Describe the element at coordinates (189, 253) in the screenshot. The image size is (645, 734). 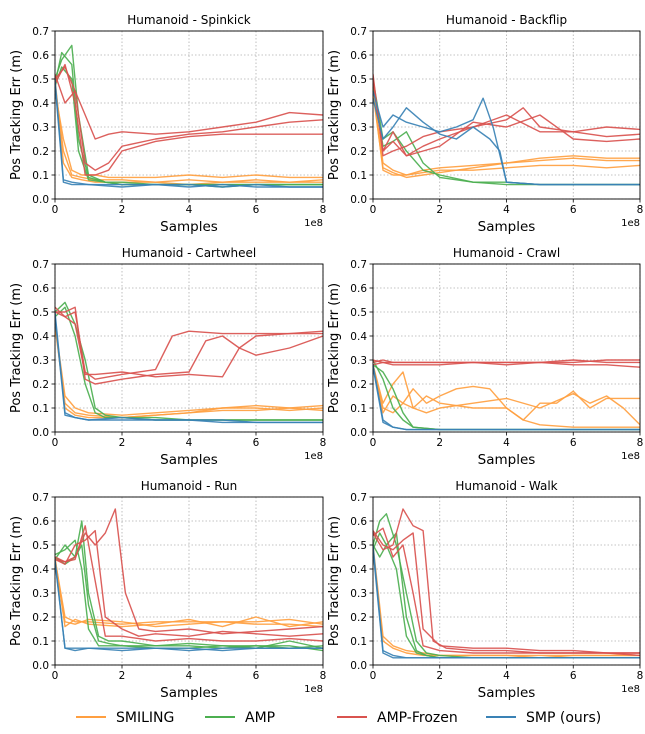
I see `chart-title: Humanoid - Cartwheel` at that location.